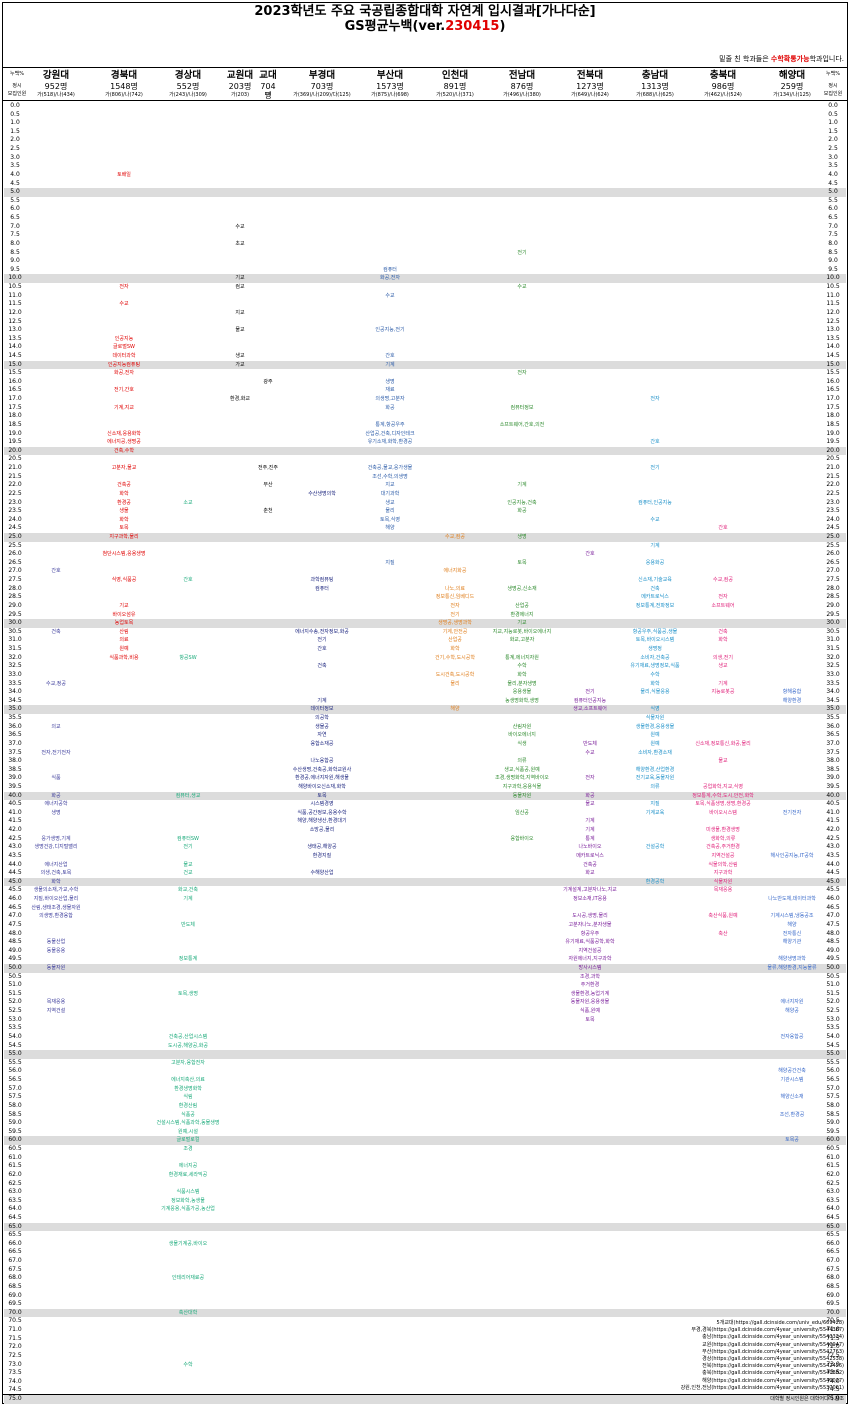 This screenshot has width=850, height=1409. I want to click on percentile-row: 11.0 11.0, so click(425, 296).